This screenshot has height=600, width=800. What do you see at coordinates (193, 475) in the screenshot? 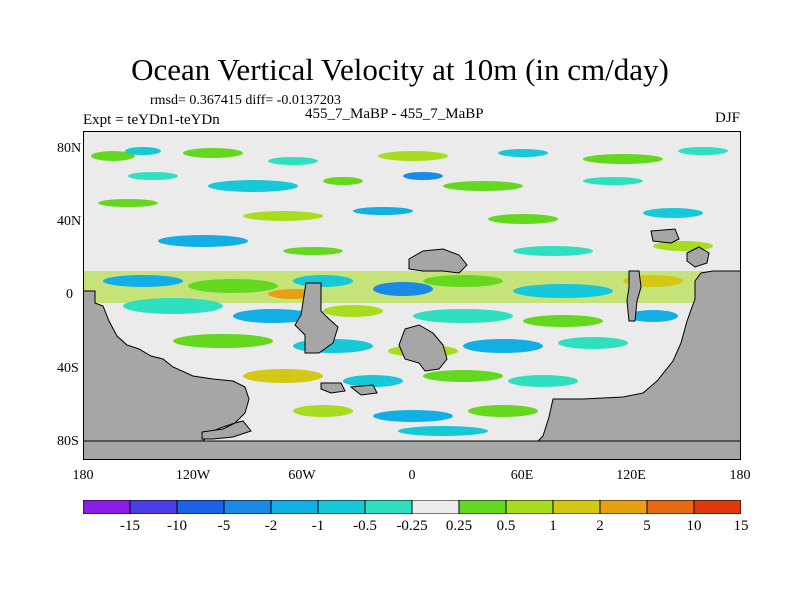
I see `xlabel-120w: 120W` at bounding box center [193, 475].